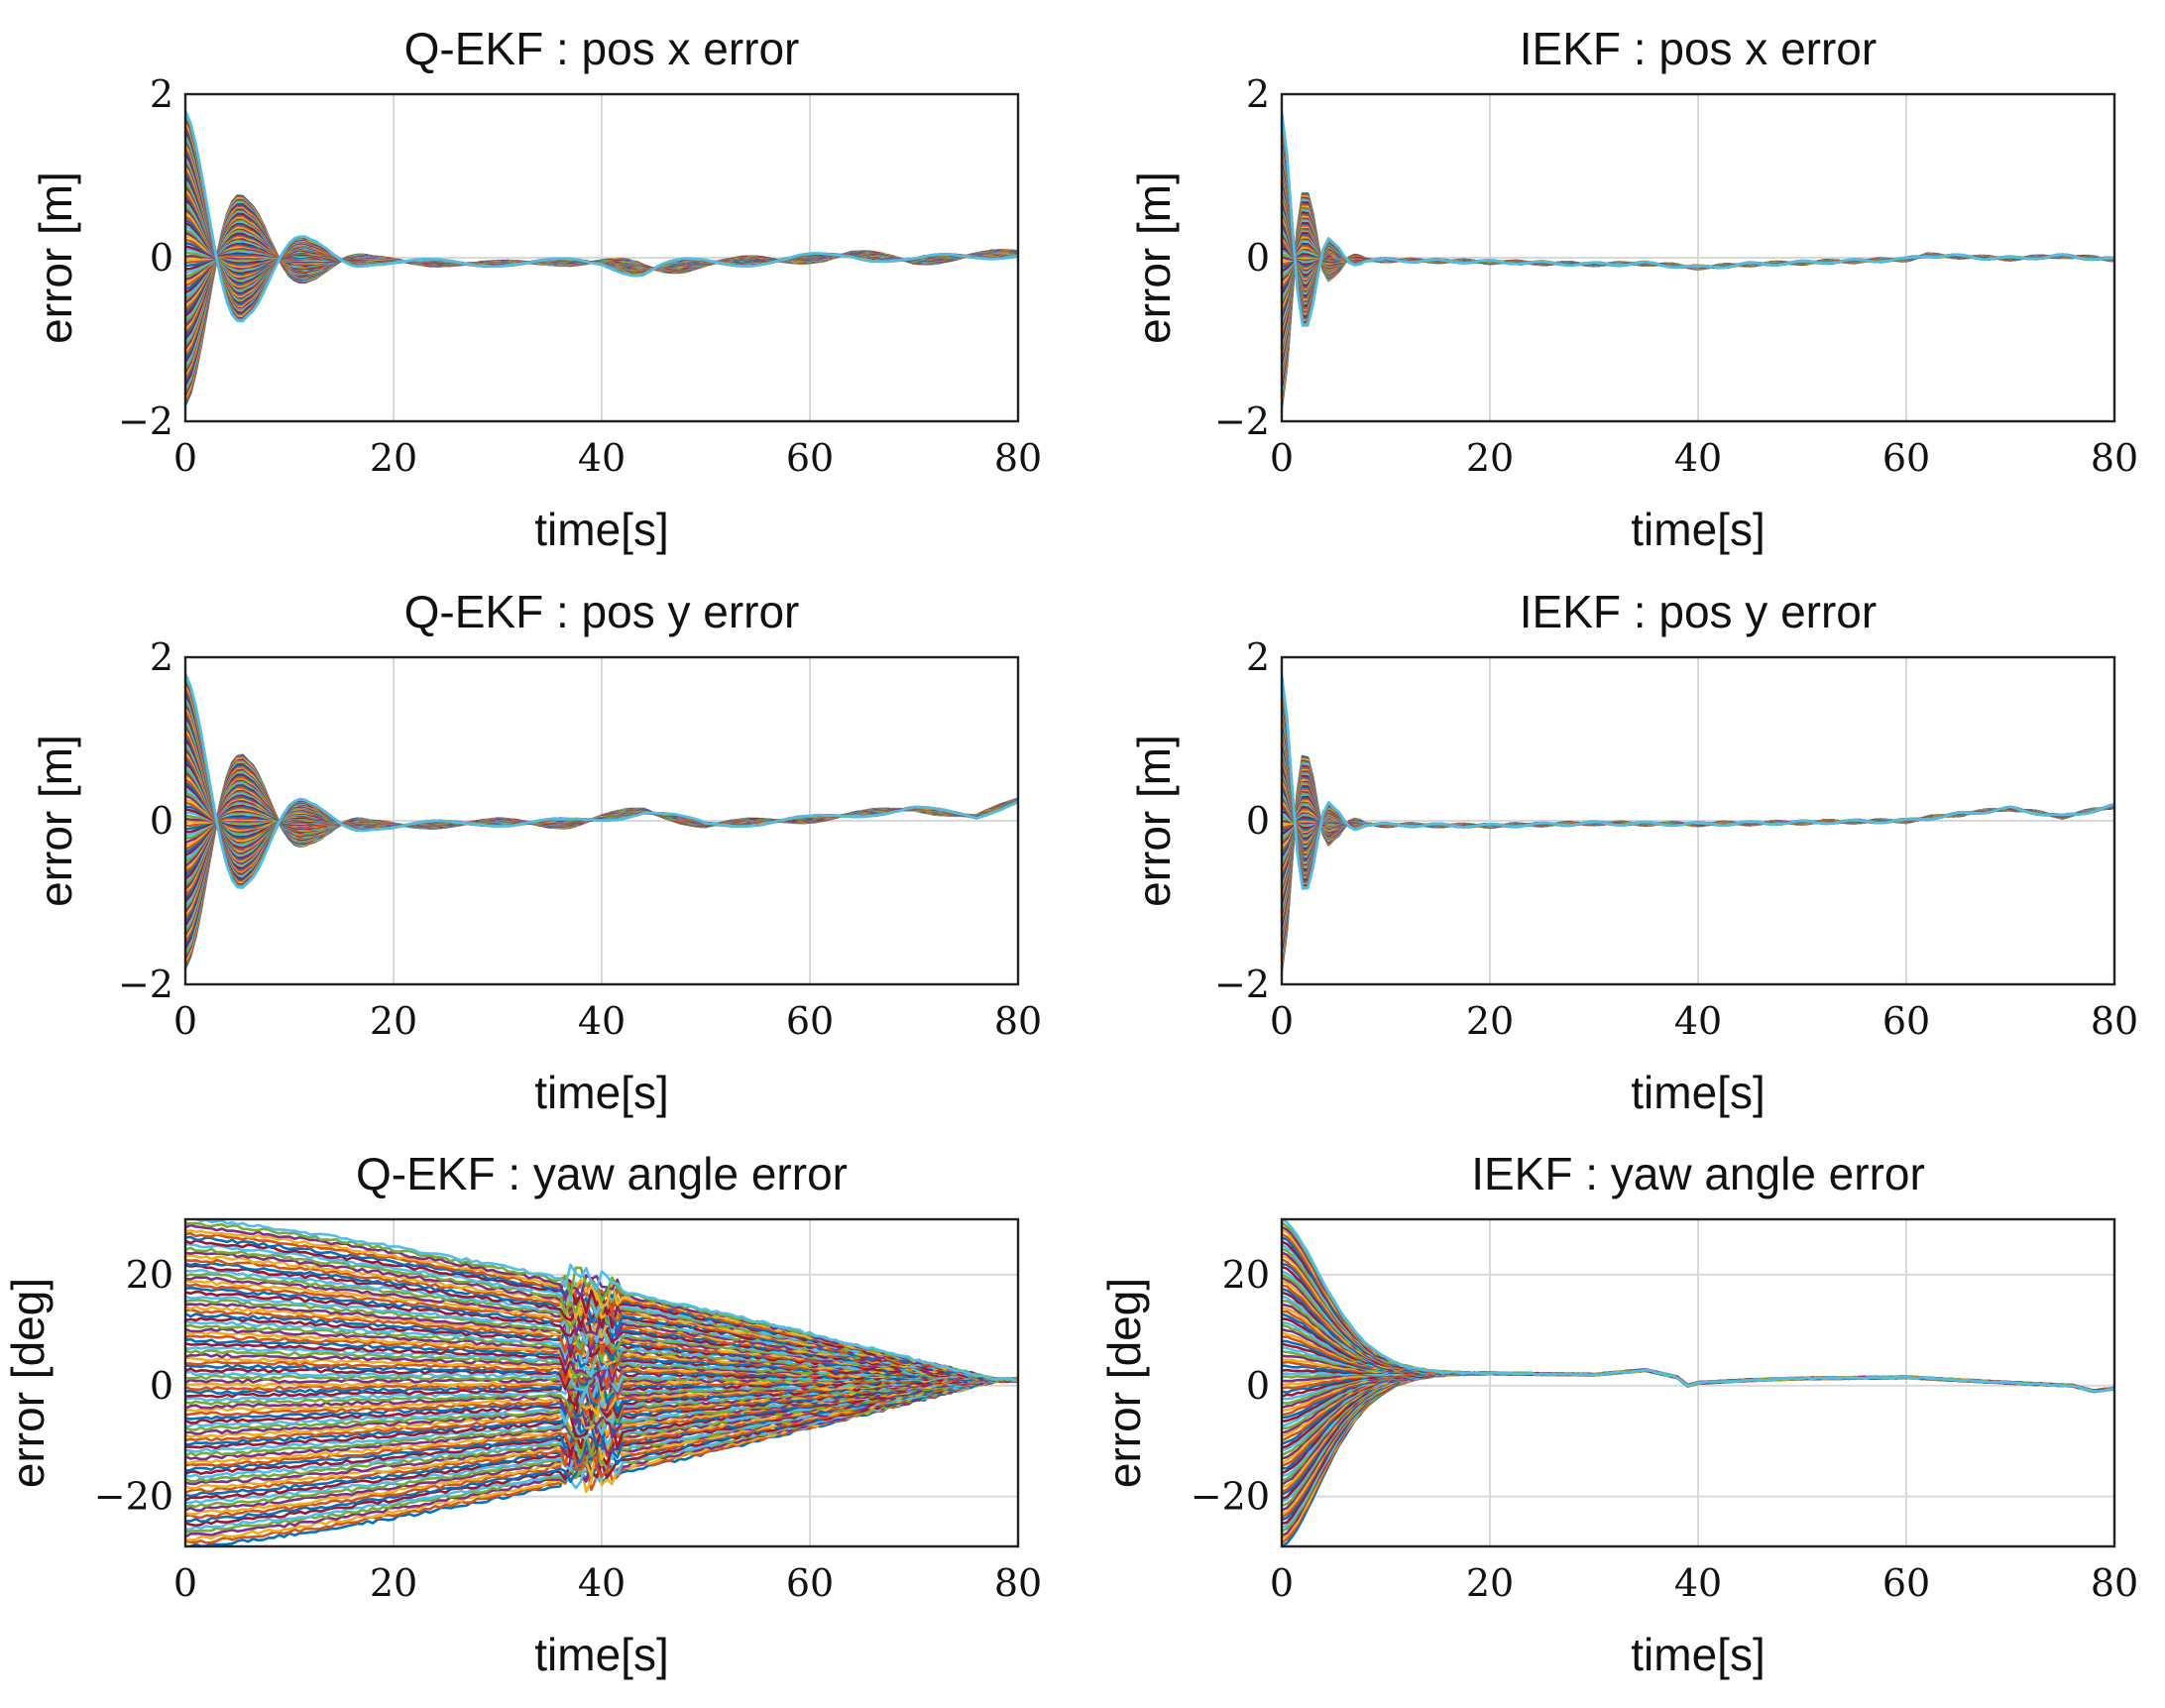  What do you see at coordinates (1698, 611) in the screenshot?
I see `chart-title: IEKF : pos y error` at bounding box center [1698, 611].